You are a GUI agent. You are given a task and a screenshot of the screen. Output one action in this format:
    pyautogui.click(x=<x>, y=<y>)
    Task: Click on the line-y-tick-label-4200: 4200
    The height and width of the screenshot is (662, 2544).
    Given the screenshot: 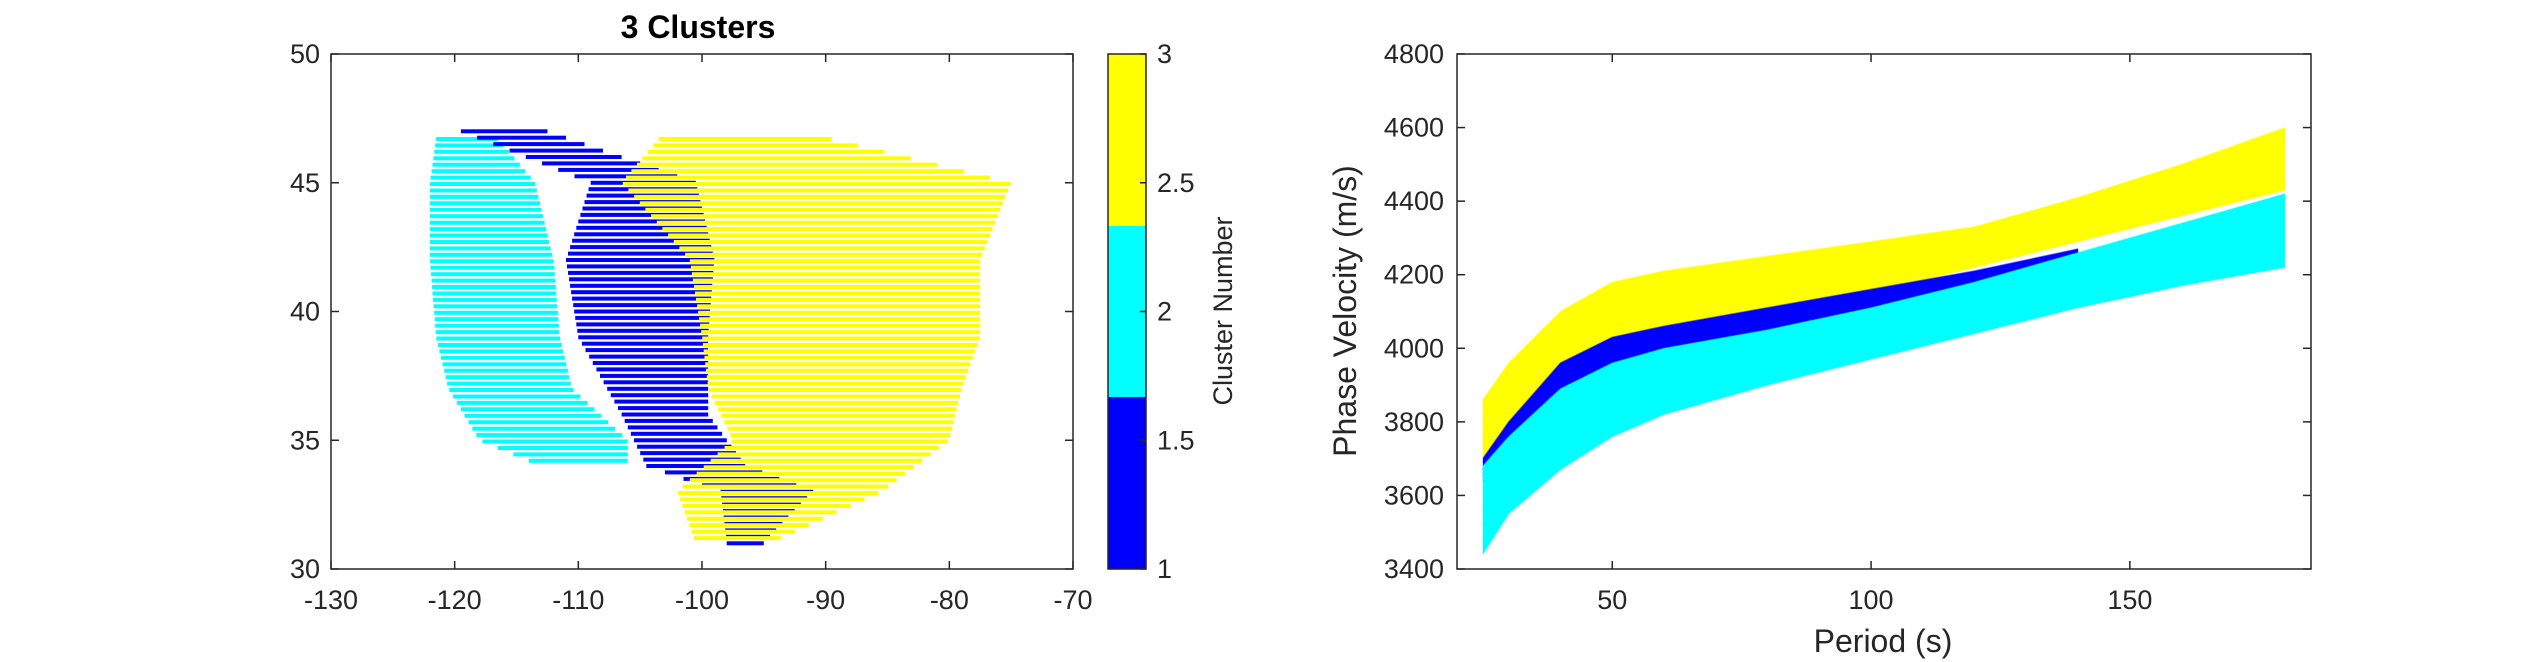 What is the action you would take?
    pyautogui.click(x=1414, y=275)
    